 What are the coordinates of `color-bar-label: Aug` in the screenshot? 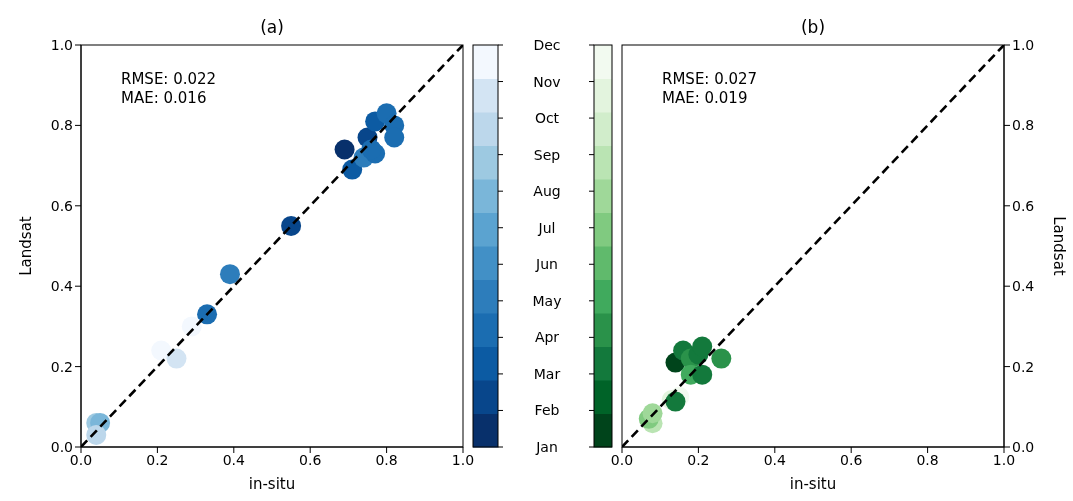 It's located at (547, 191).